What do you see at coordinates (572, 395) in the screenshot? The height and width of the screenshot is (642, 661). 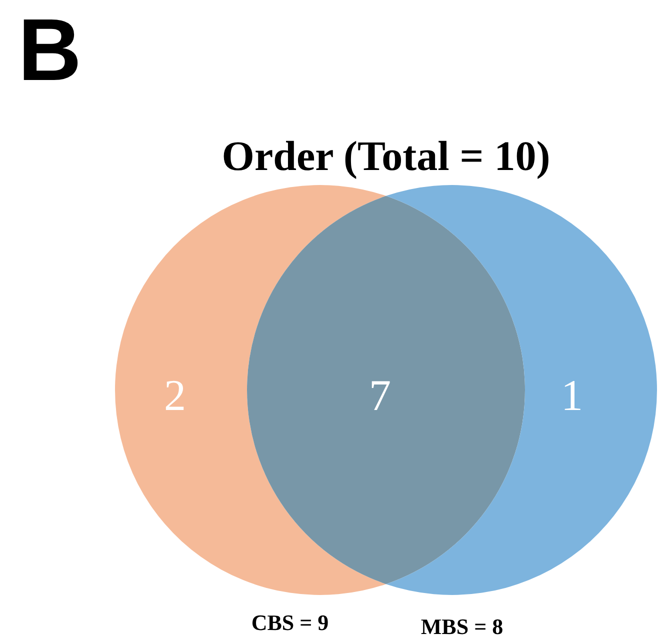 I see `data-label: 1` at bounding box center [572, 395].